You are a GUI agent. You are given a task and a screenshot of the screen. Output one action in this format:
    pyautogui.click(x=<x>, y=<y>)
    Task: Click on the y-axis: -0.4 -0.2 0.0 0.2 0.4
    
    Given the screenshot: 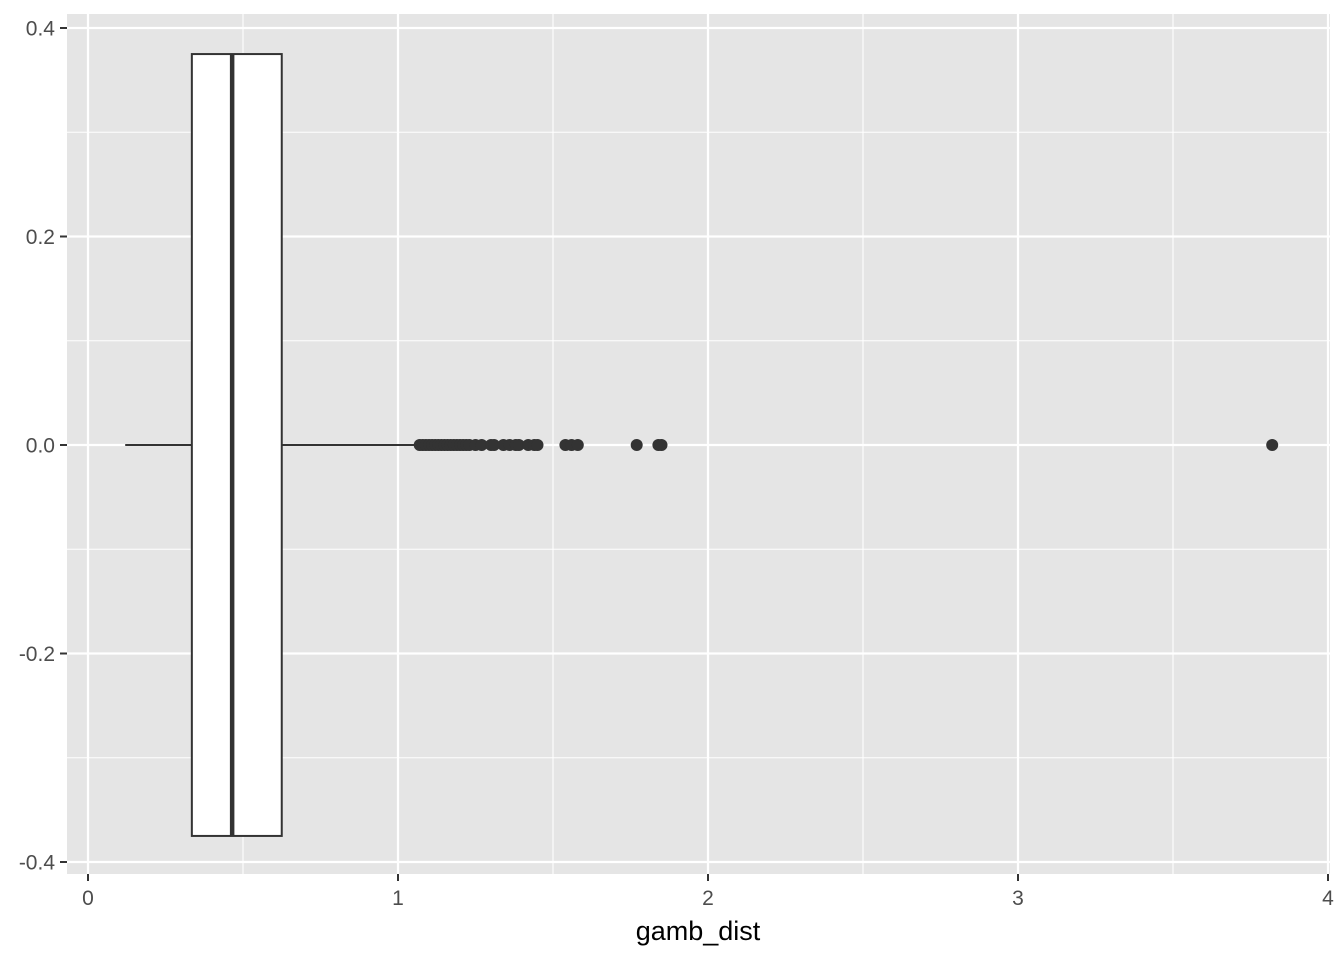 What is the action you would take?
    pyautogui.click(x=43, y=446)
    